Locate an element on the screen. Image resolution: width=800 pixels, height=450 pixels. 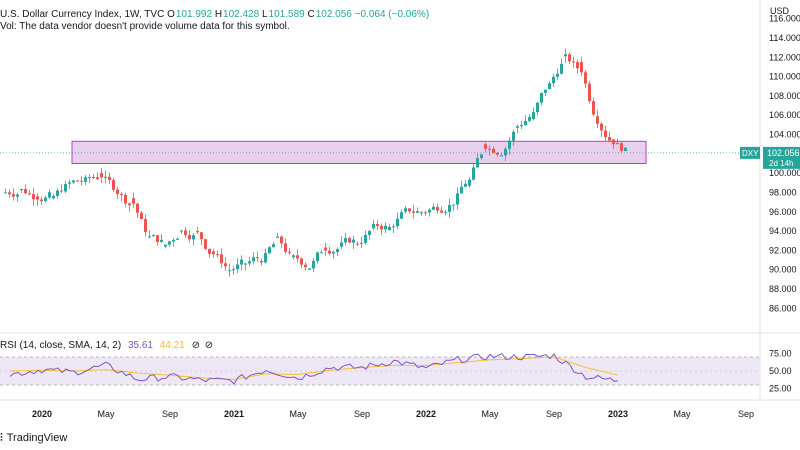
rsi-tick-label: 25.00 is located at coordinates (780, 389).